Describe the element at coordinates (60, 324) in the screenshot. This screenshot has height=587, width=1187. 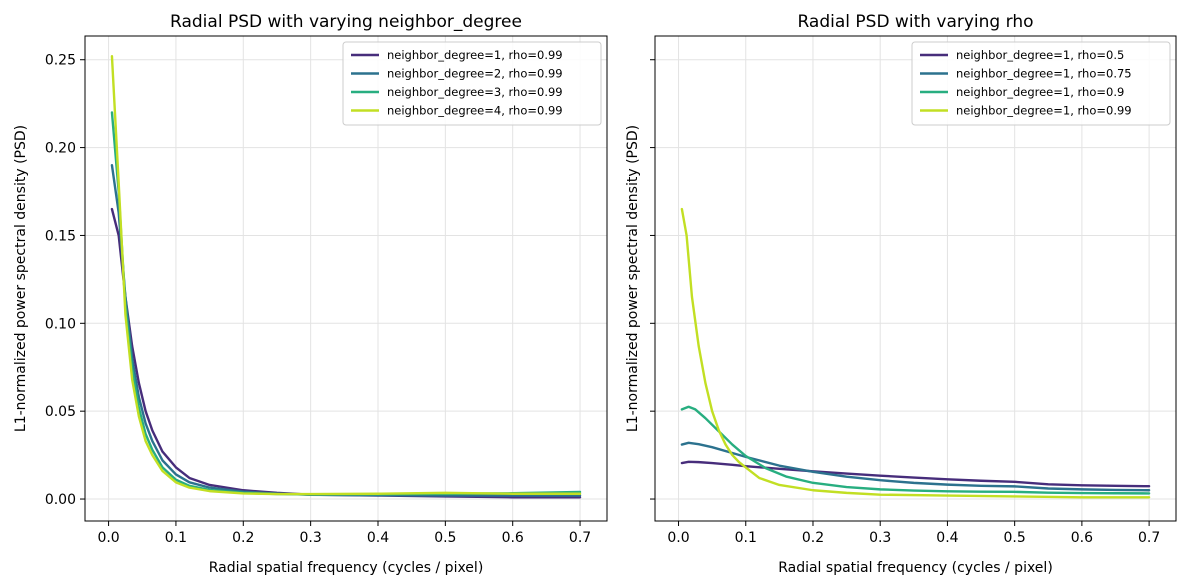
I see `left-y-tick-label-2: 0.10` at that location.